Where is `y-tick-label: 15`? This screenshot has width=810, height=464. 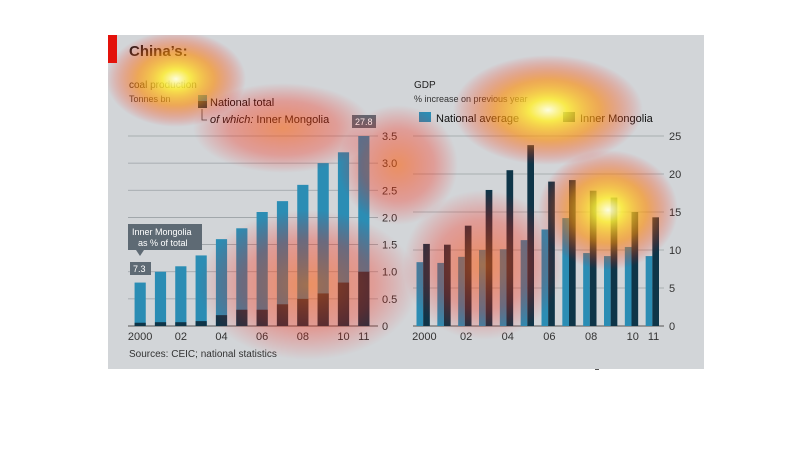 y-tick-label: 15 is located at coordinates (675, 213).